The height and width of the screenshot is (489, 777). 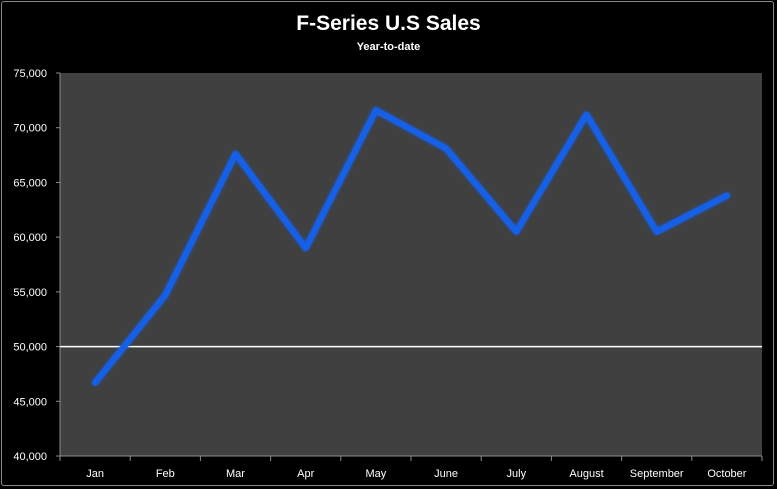 What do you see at coordinates (388, 47) in the screenshot?
I see `chart-subtitle: Year-to-date` at bounding box center [388, 47].